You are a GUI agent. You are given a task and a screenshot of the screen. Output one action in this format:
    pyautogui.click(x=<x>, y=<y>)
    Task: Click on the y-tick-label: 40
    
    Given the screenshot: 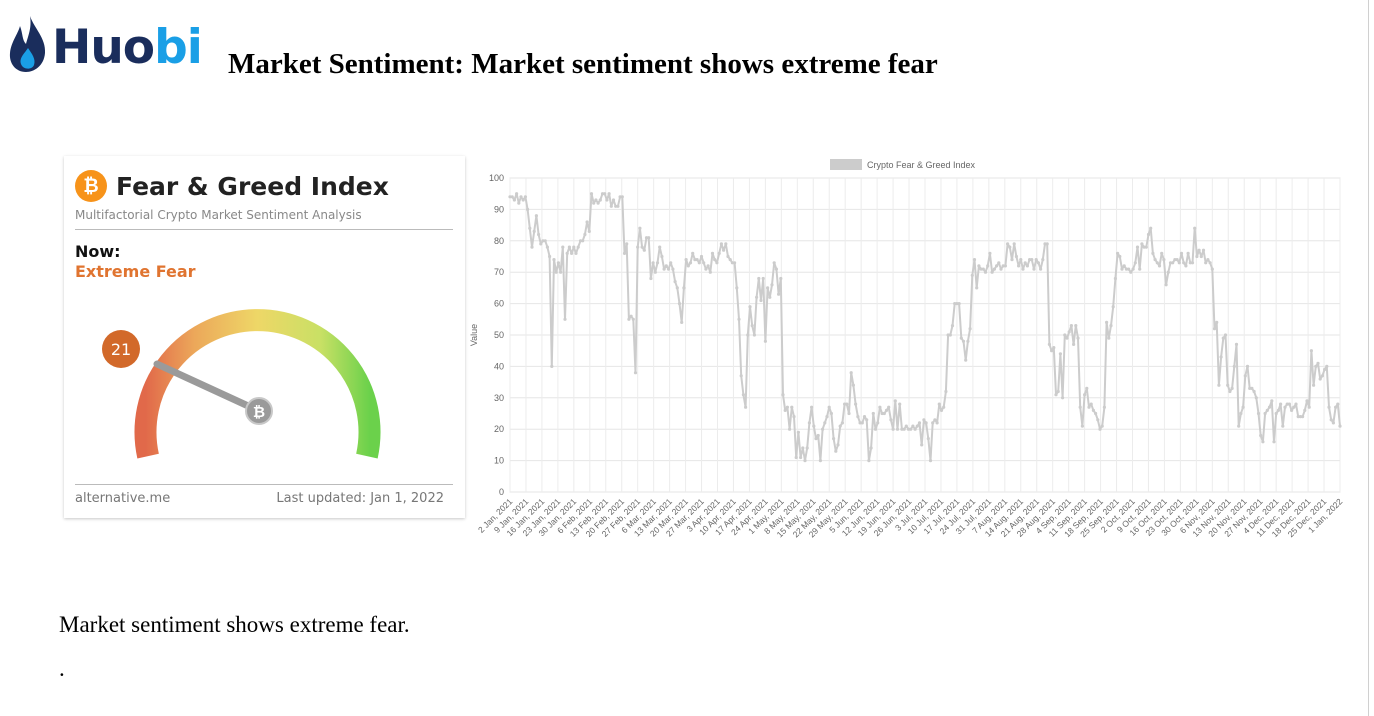 What is the action you would take?
    pyautogui.click(x=499, y=366)
    